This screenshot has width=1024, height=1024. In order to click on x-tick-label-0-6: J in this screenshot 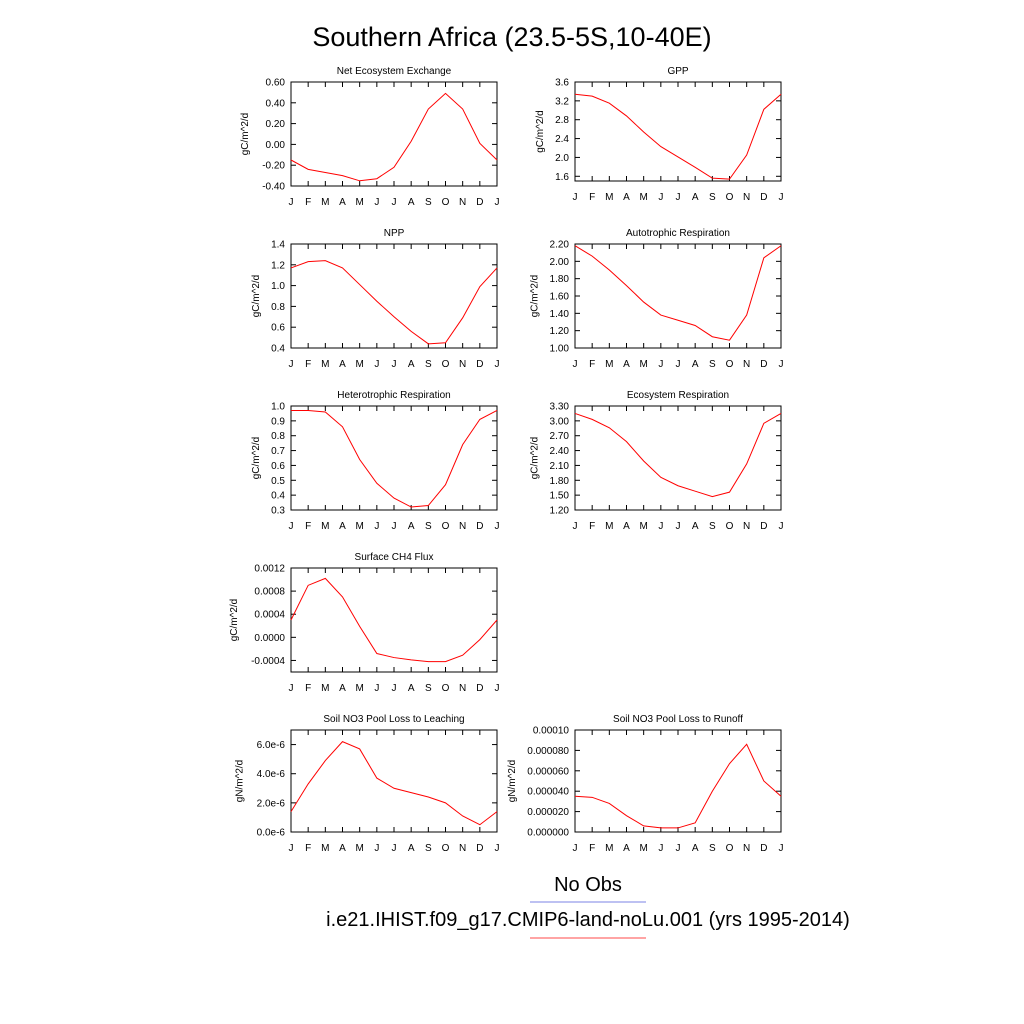, I will do `click(394, 202)`.